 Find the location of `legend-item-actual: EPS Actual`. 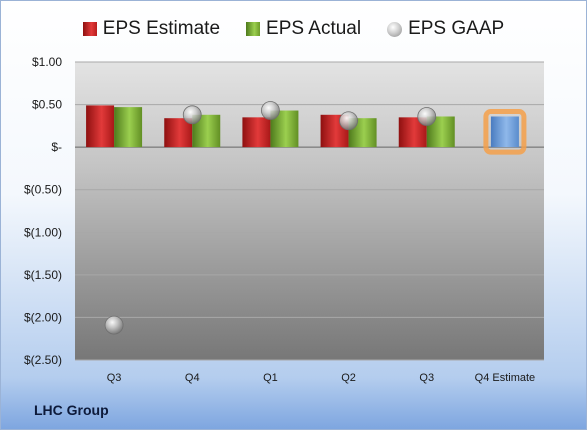

legend-item-actual: EPS Actual is located at coordinates (303, 29).